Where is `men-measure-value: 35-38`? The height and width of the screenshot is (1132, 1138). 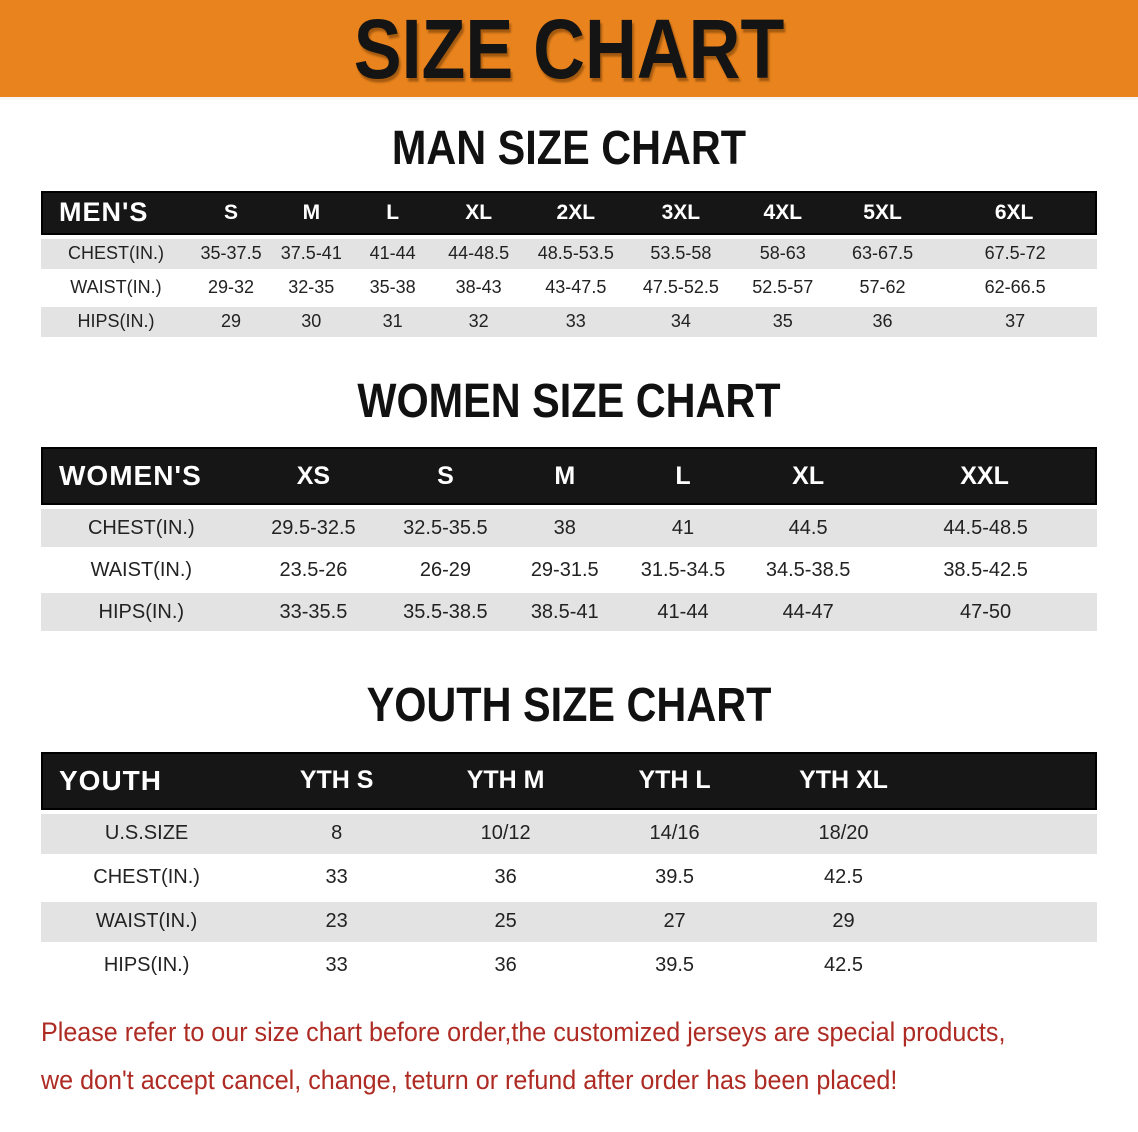 men-measure-value: 35-38 is located at coordinates (392, 287).